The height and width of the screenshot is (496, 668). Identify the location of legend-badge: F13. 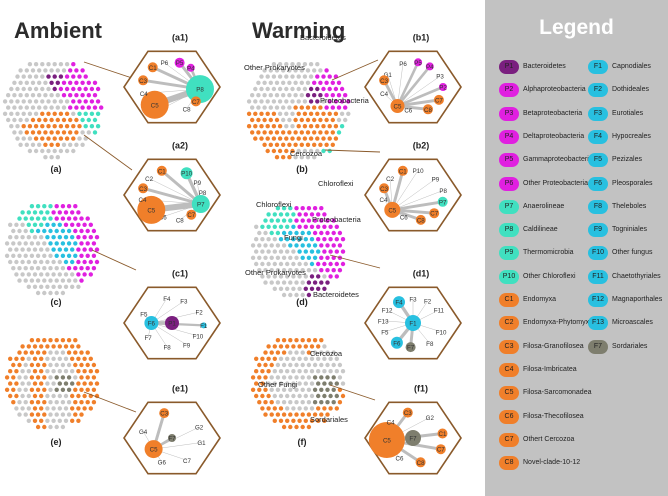
(598, 323).